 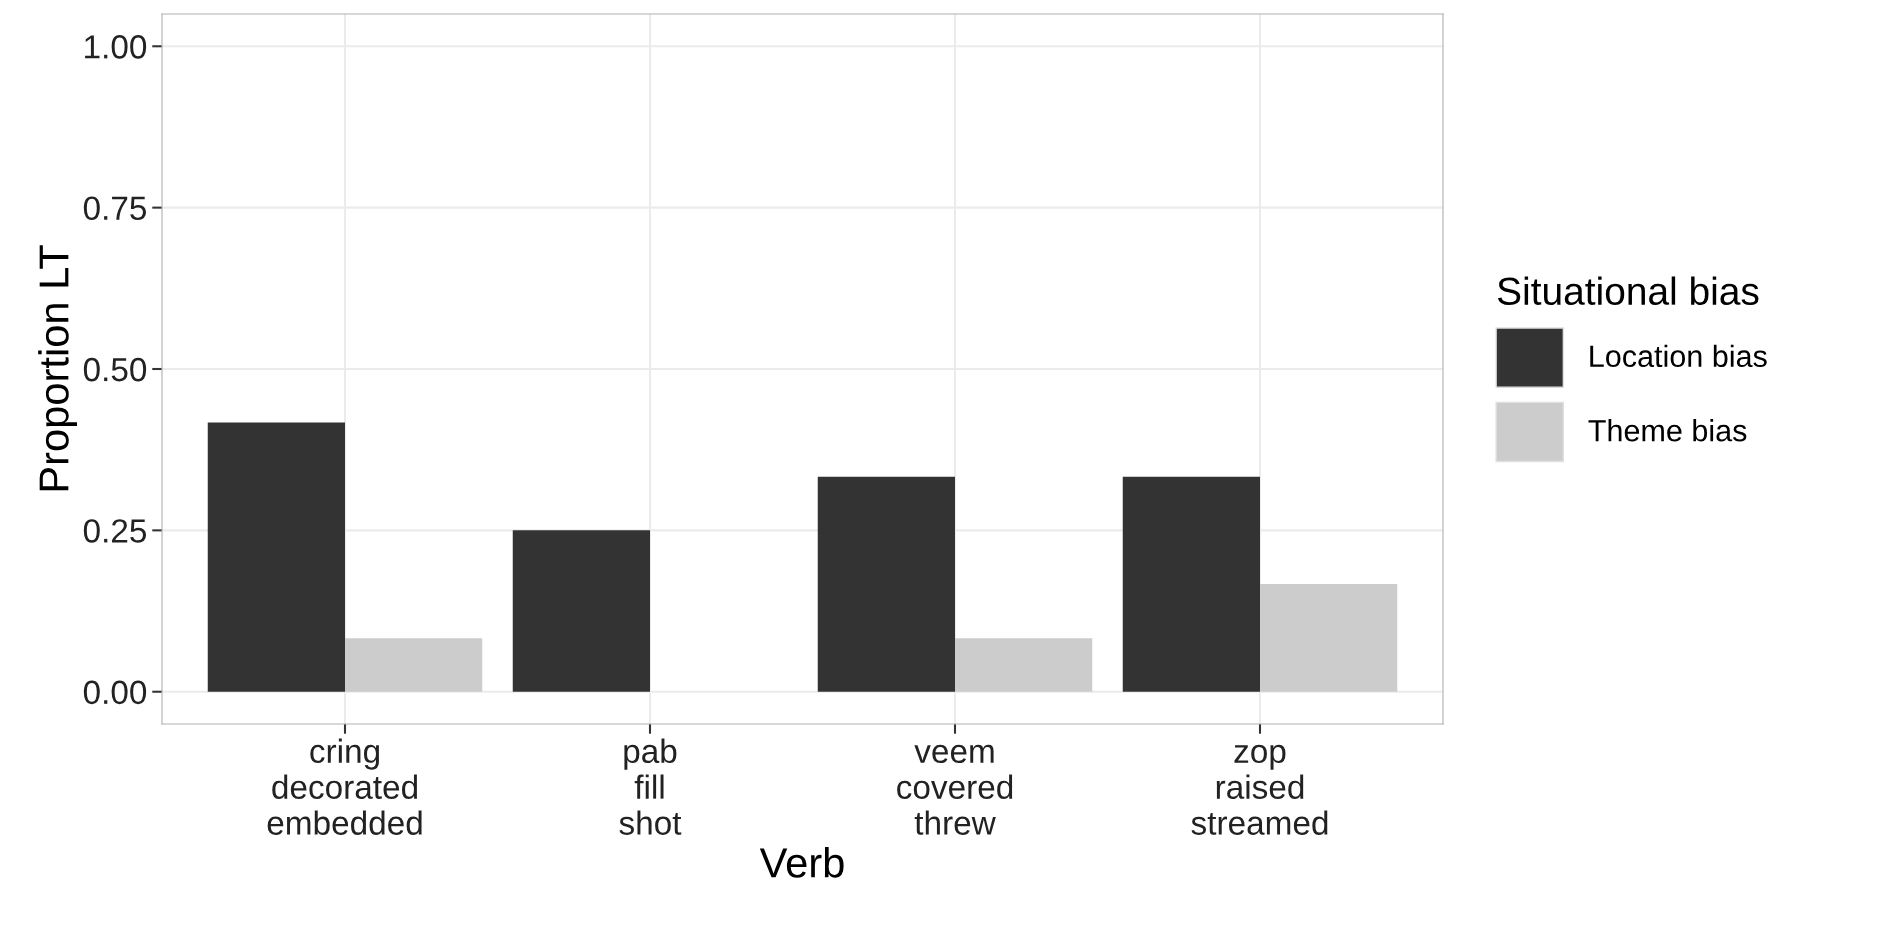 What do you see at coordinates (57, 368) in the screenshot?
I see `y-axis-title: Proportion LT` at bounding box center [57, 368].